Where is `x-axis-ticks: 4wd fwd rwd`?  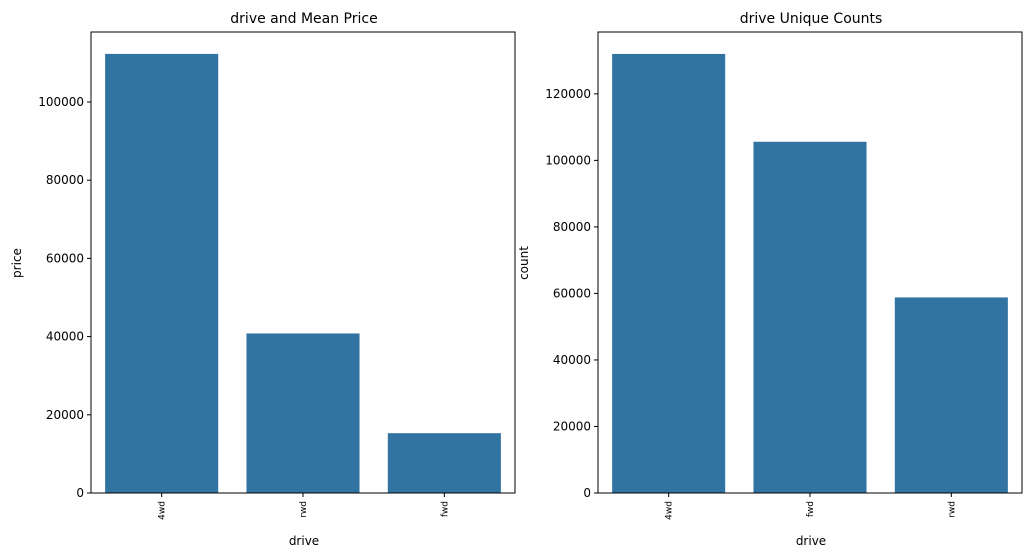 x-axis-ticks: 4wd fwd rwd is located at coordinates (811, 506).